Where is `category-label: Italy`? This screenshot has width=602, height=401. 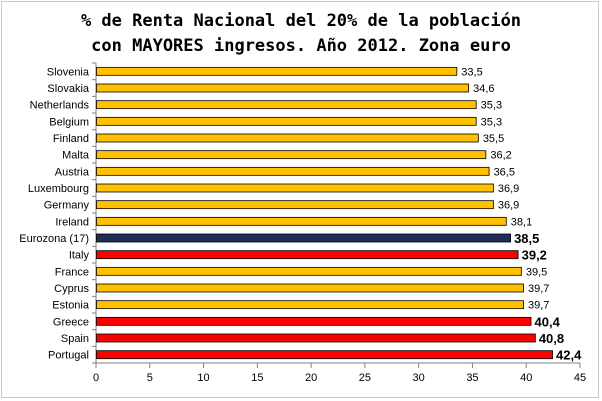 category-label: Italy is located at coordinates (79, 256).